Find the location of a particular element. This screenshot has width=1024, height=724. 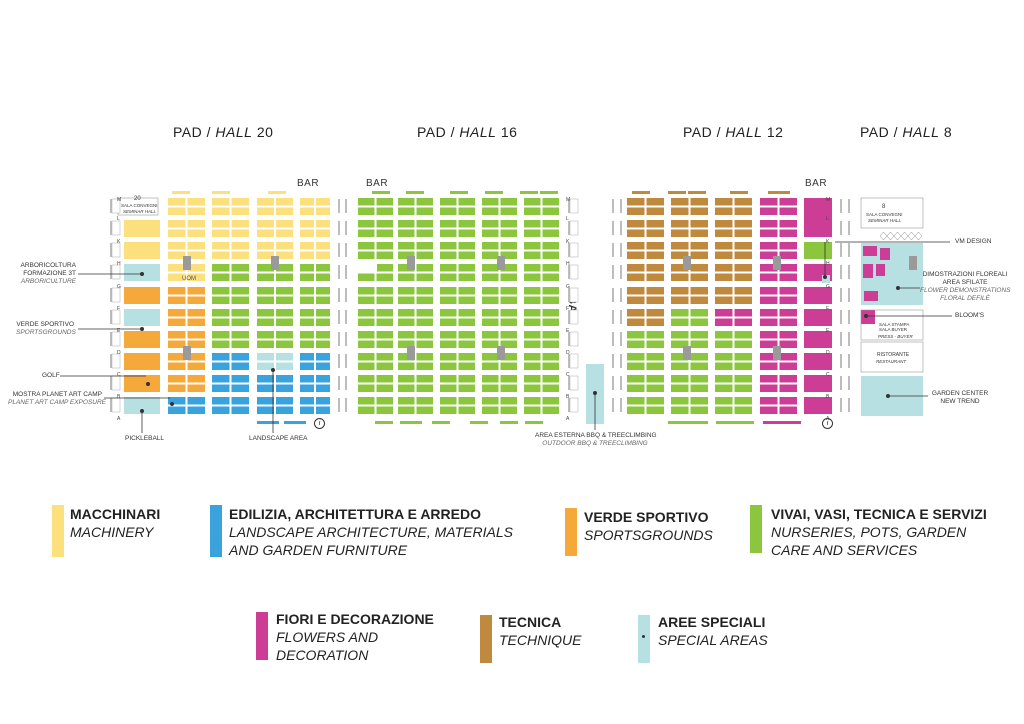

hall20-col1-stand is located at coordinates (142, 295).